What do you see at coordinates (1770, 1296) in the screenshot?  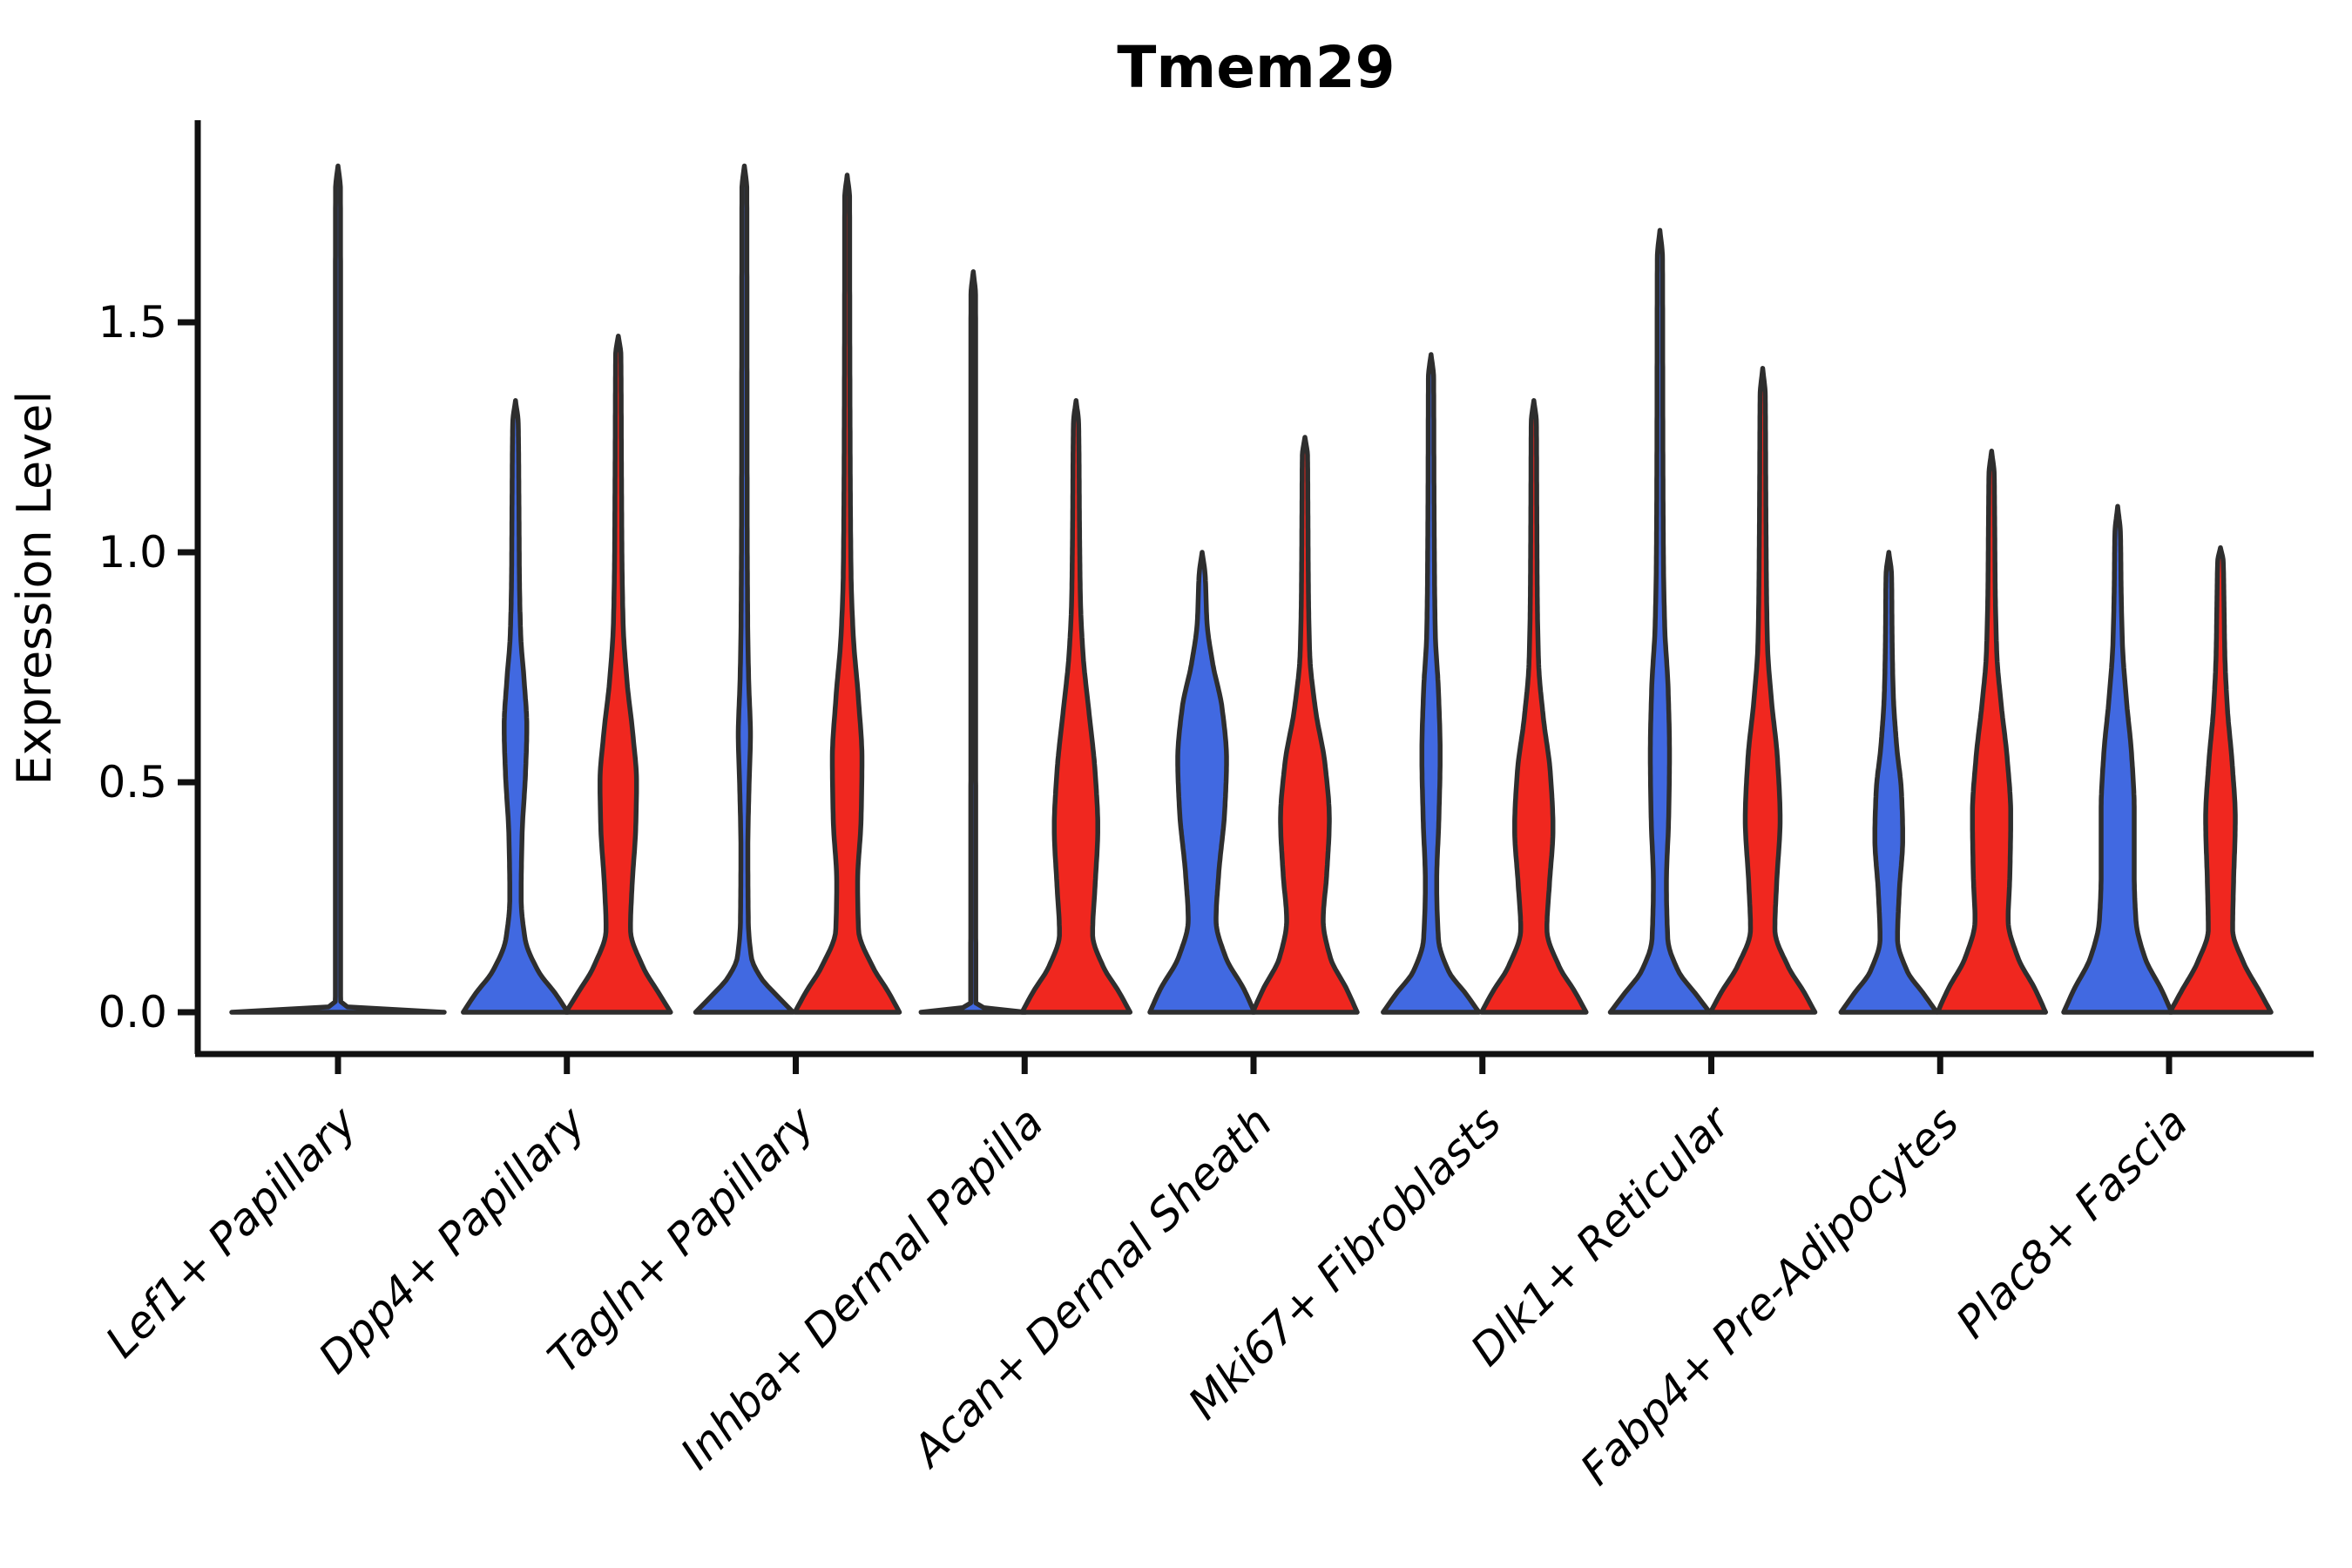 I see `x-tick-label: Fabp4+ Pre-Adipocytes` at bounding box center [1770, 1296].